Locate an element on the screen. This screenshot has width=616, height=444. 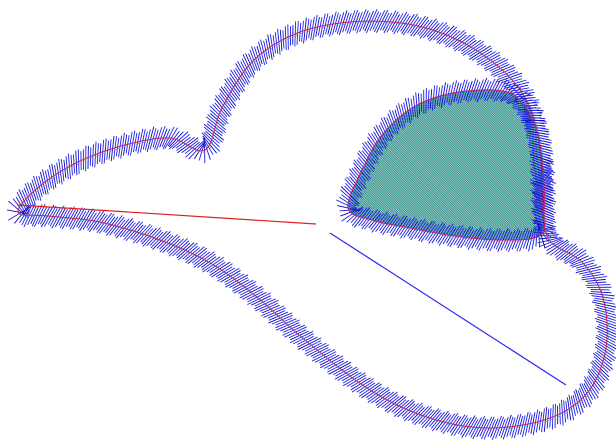
inner-satin-underlay is located at coordinates (447, 166).